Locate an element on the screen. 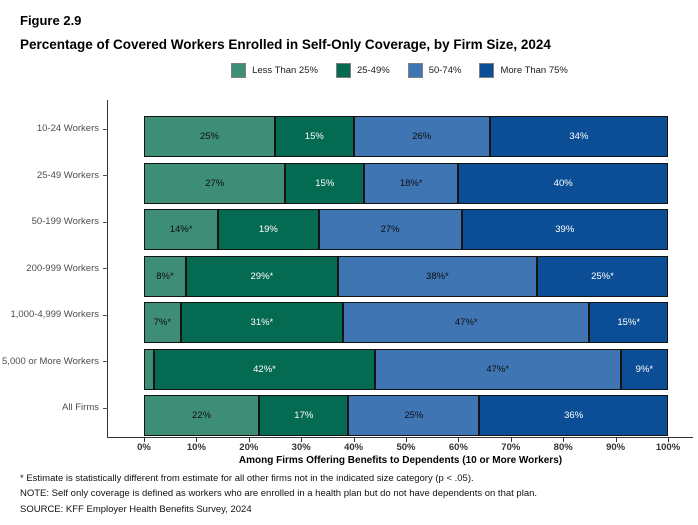 The width and height of the screenshot is (698, 525). bar-segment: 26% is located at coordinates (421, 136).